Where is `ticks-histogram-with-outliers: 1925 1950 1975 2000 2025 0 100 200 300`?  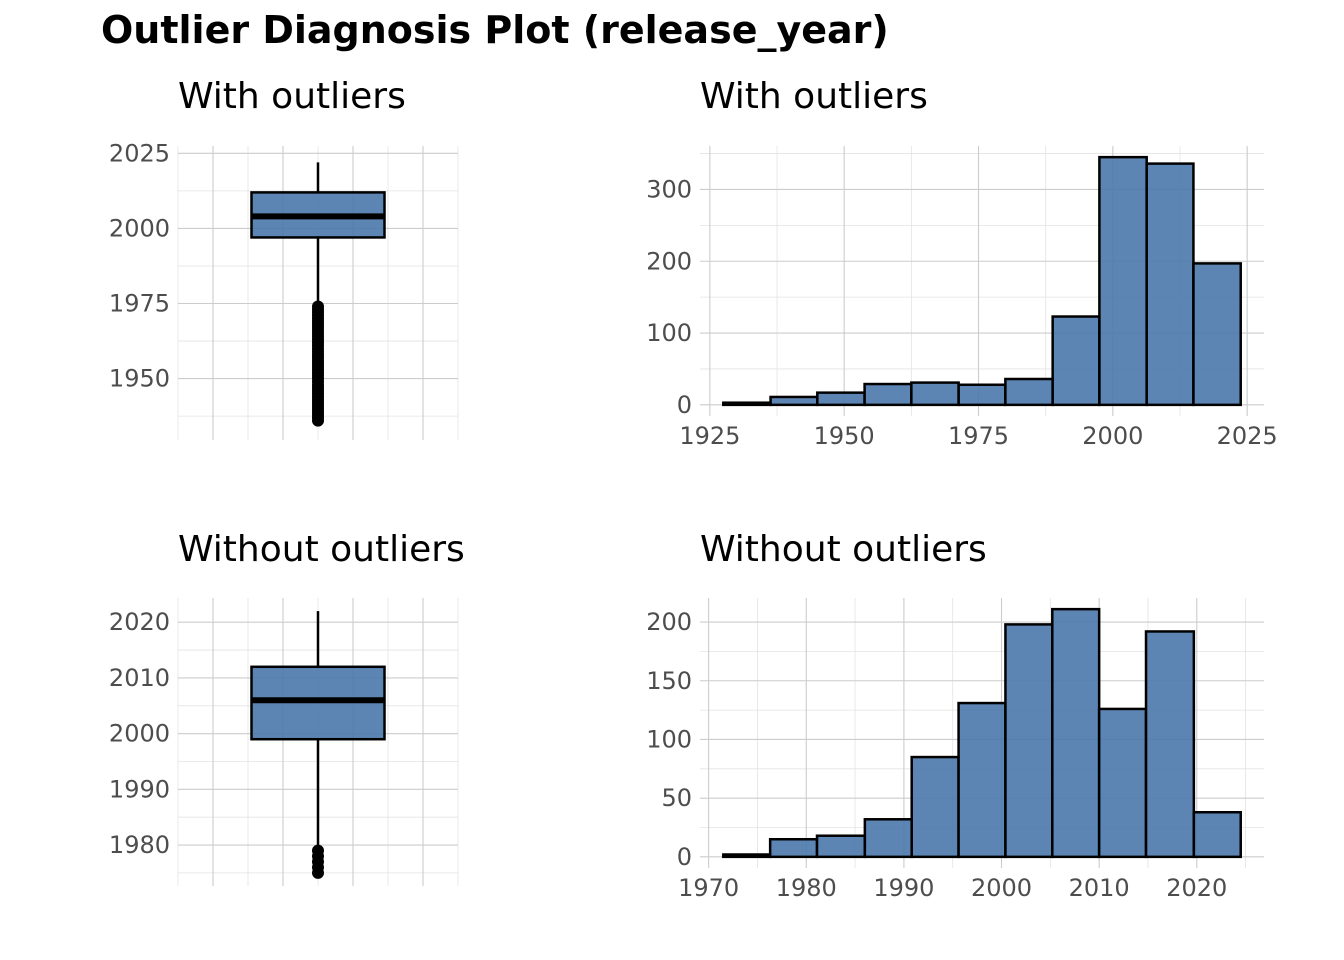 ticks-histogram-with-outliers: 1925 1950 1975 2000 2025 0 100 200 300 is located at coordinates (962, 312).